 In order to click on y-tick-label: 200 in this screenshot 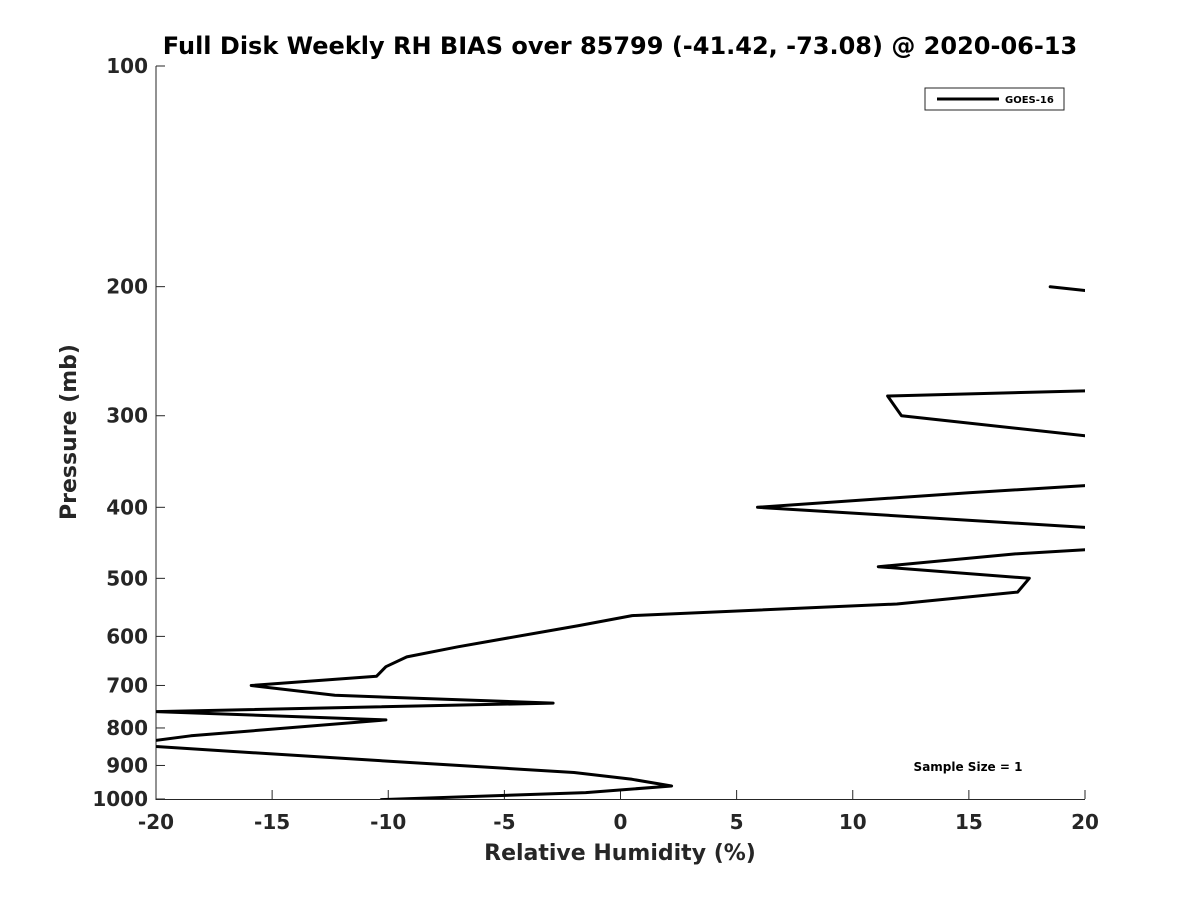, I will do `click(127, 287)`.